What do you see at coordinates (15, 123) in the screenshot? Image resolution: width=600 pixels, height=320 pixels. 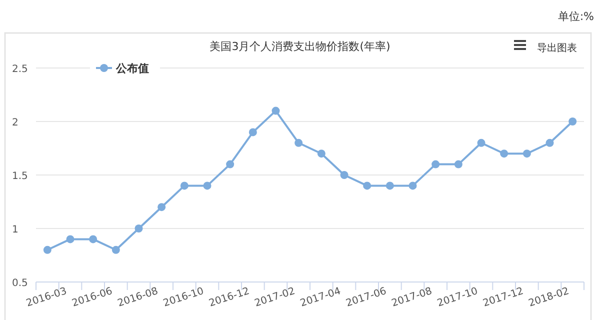 I see `y-tick-label: 2` at bounding box center [15, 123].